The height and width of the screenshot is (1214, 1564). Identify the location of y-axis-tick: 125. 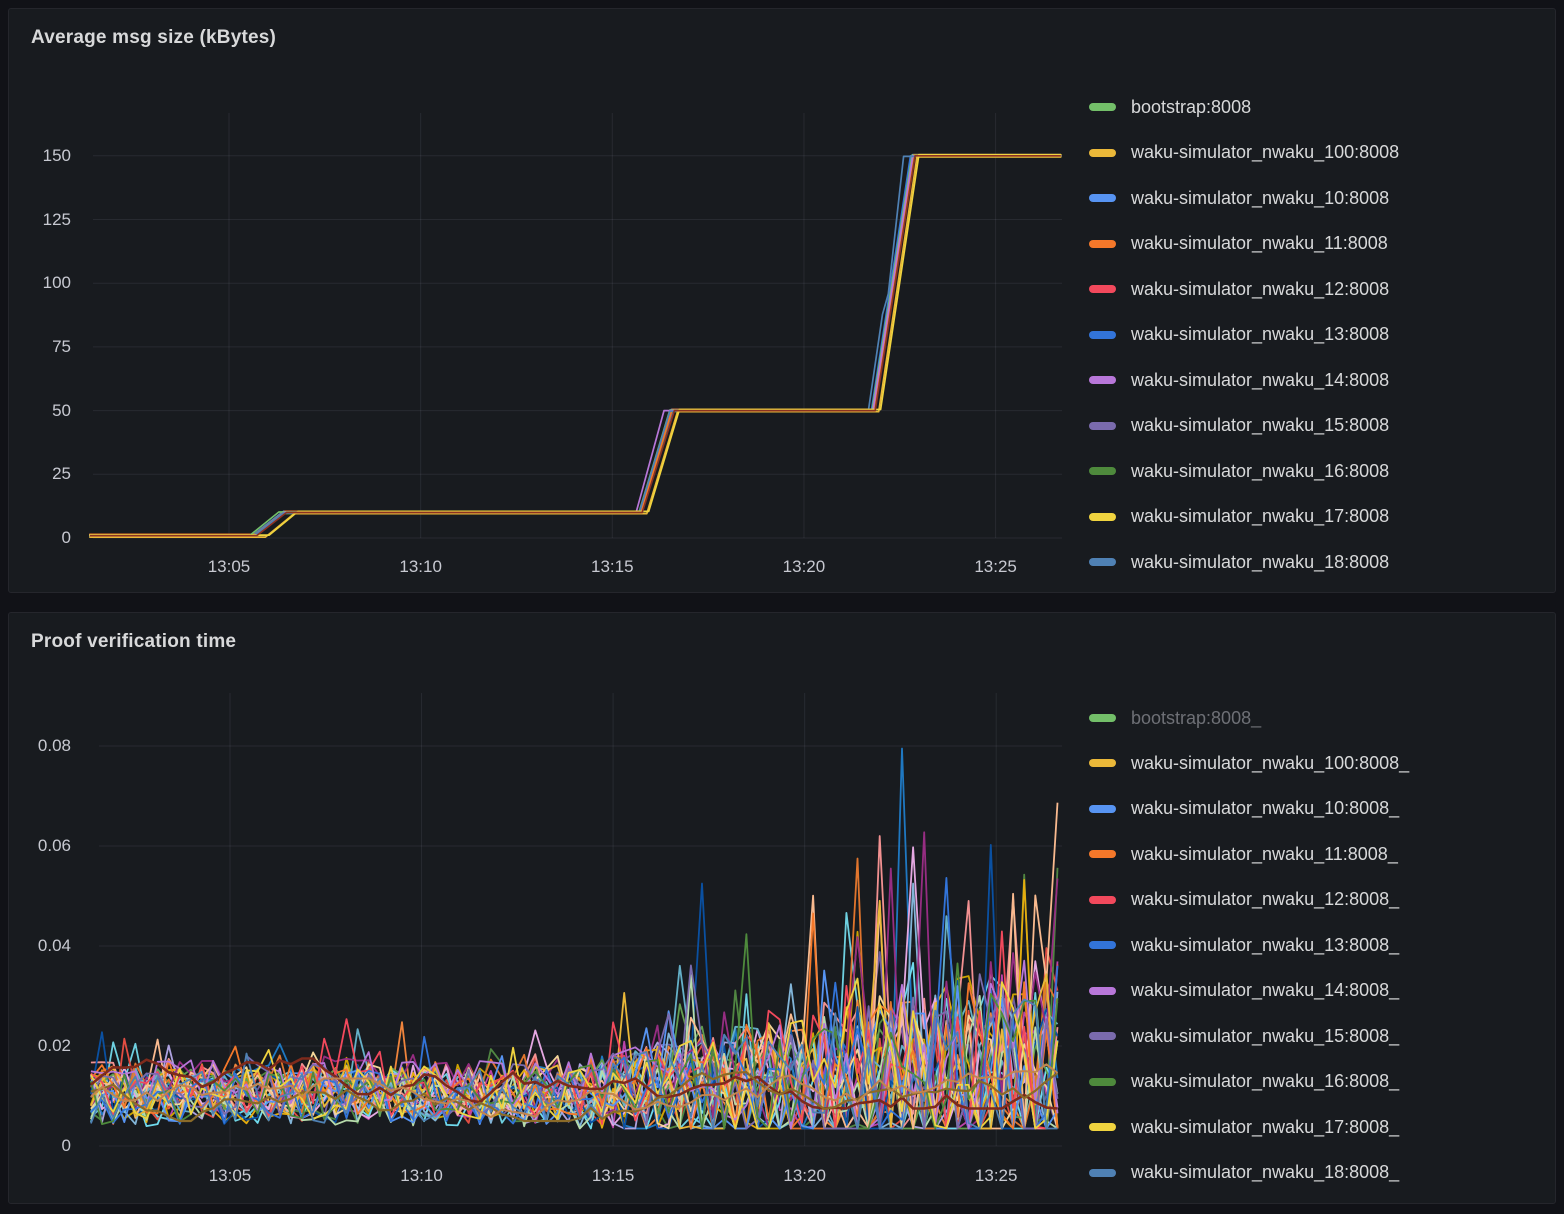
(56, 219).